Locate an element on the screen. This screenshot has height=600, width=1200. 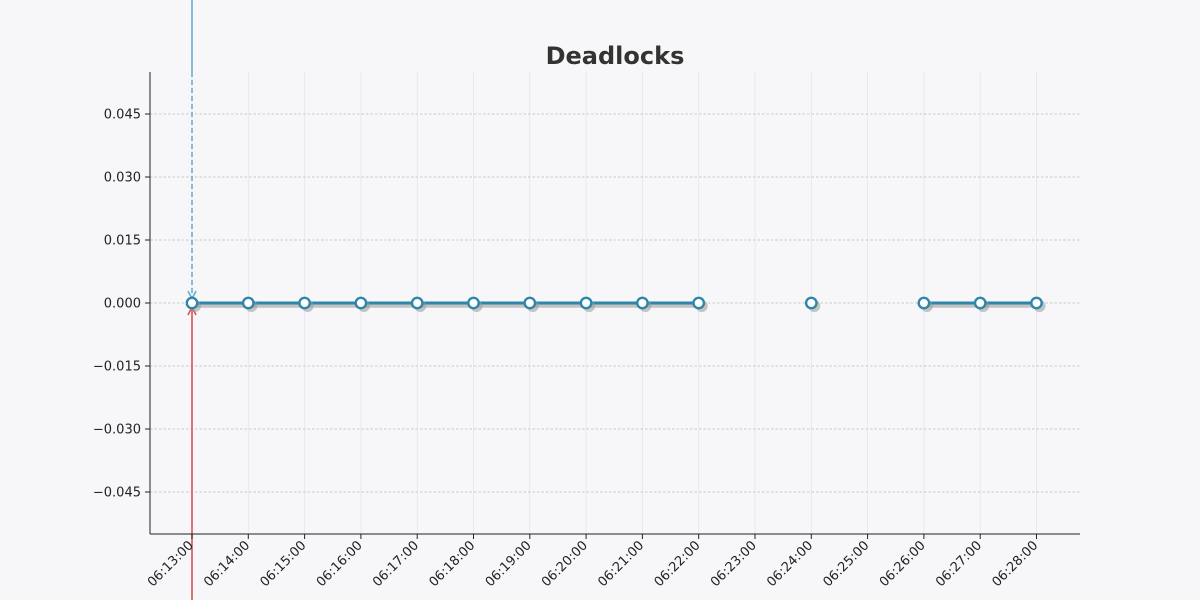
series is located at coordinates (616, 304).